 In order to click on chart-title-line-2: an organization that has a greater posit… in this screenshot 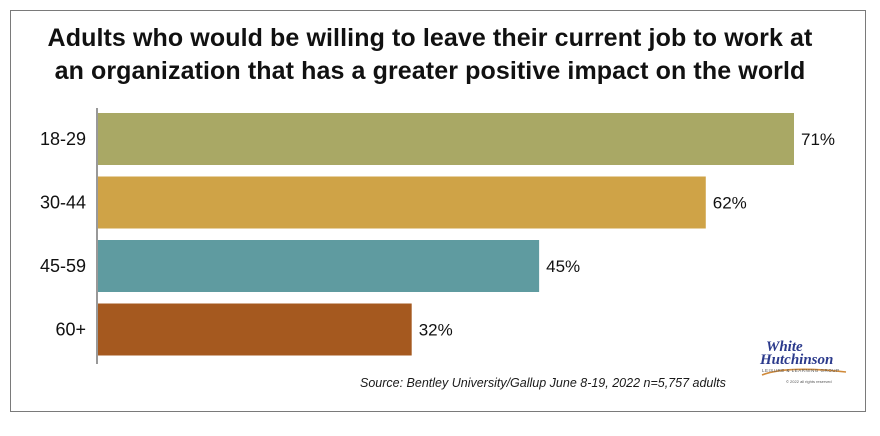, I will do `click(430, 71)`.